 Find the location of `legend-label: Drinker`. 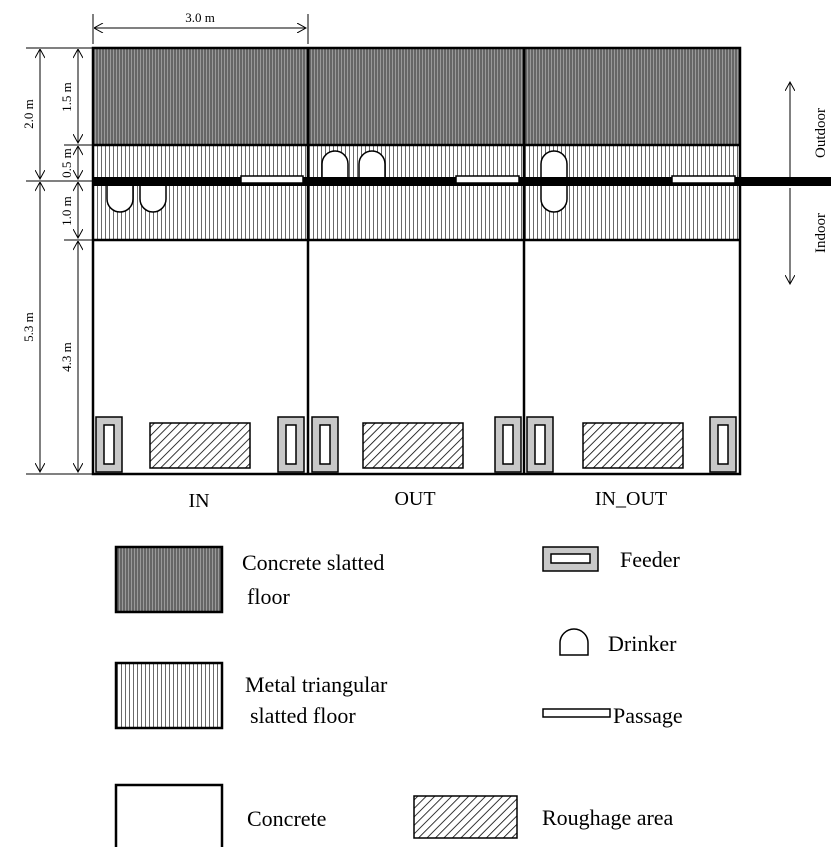

legend-label: Drinker is located at coordinates (642, 643).